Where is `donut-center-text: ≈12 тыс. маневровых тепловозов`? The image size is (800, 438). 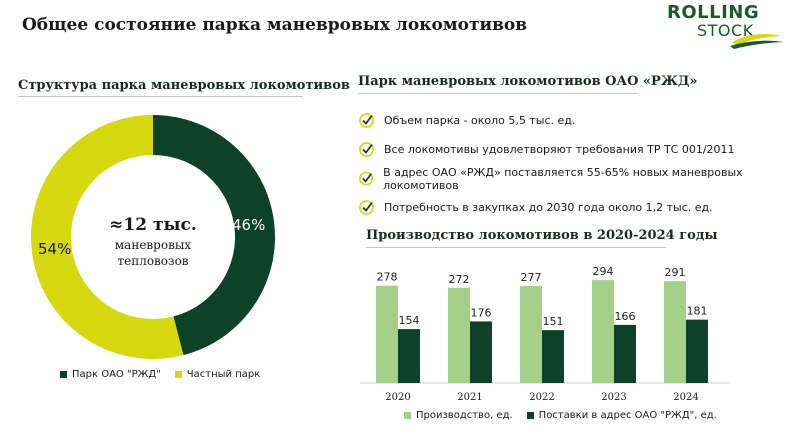 donut-center-text: ≈12 тыс. маневровых тепловозов is located at coordinates (153, 242).